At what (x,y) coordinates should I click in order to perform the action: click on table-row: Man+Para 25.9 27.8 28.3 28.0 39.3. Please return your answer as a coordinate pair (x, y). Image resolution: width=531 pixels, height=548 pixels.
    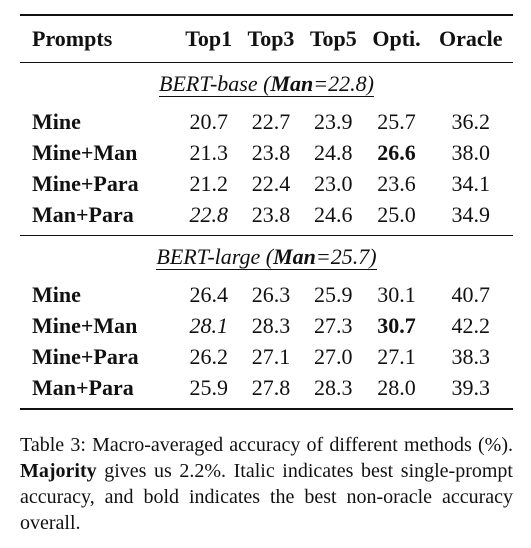
    Looking at the image, I should click on (266, 391).